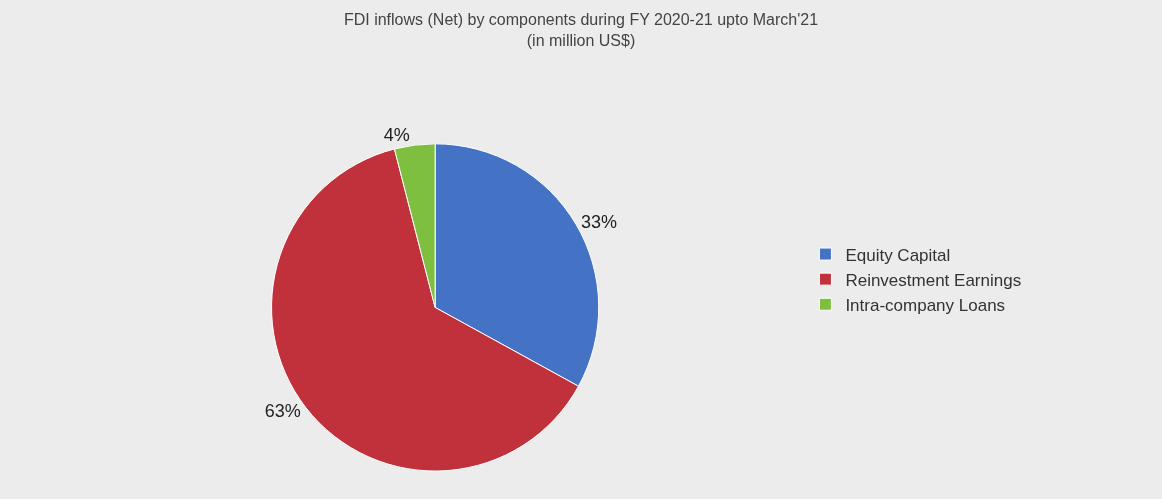  I want to click on data-label: 63%, so click(282, 411).